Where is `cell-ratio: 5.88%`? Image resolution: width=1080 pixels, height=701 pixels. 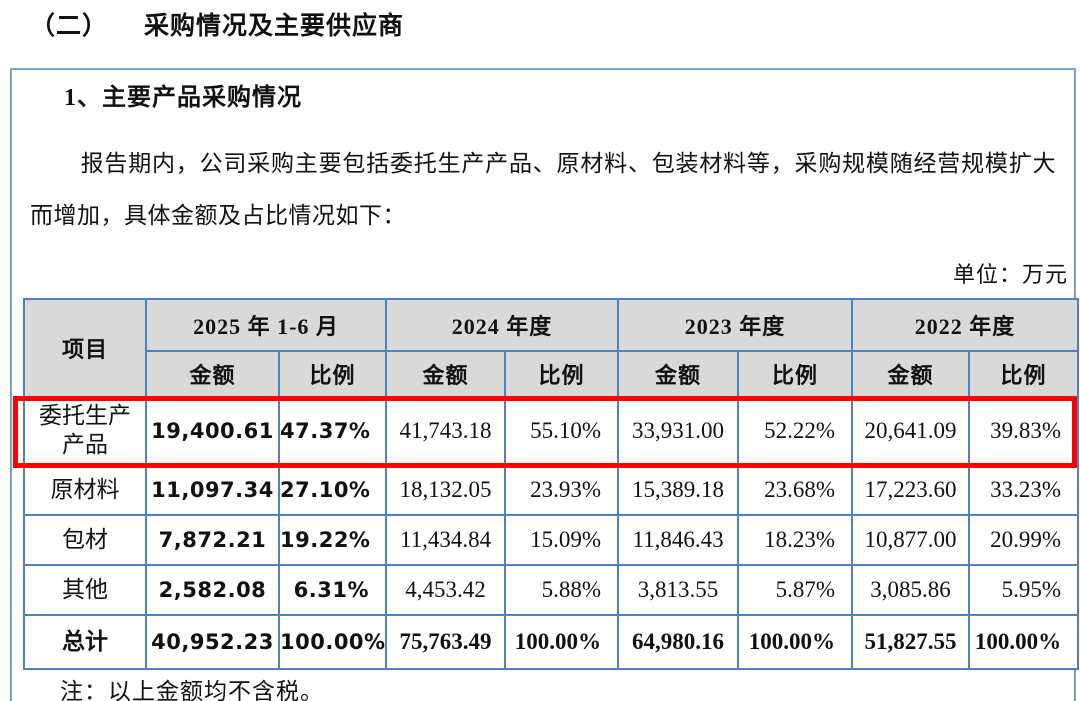
cell-ratio: 5.88% is located at coordinates (562, 590).